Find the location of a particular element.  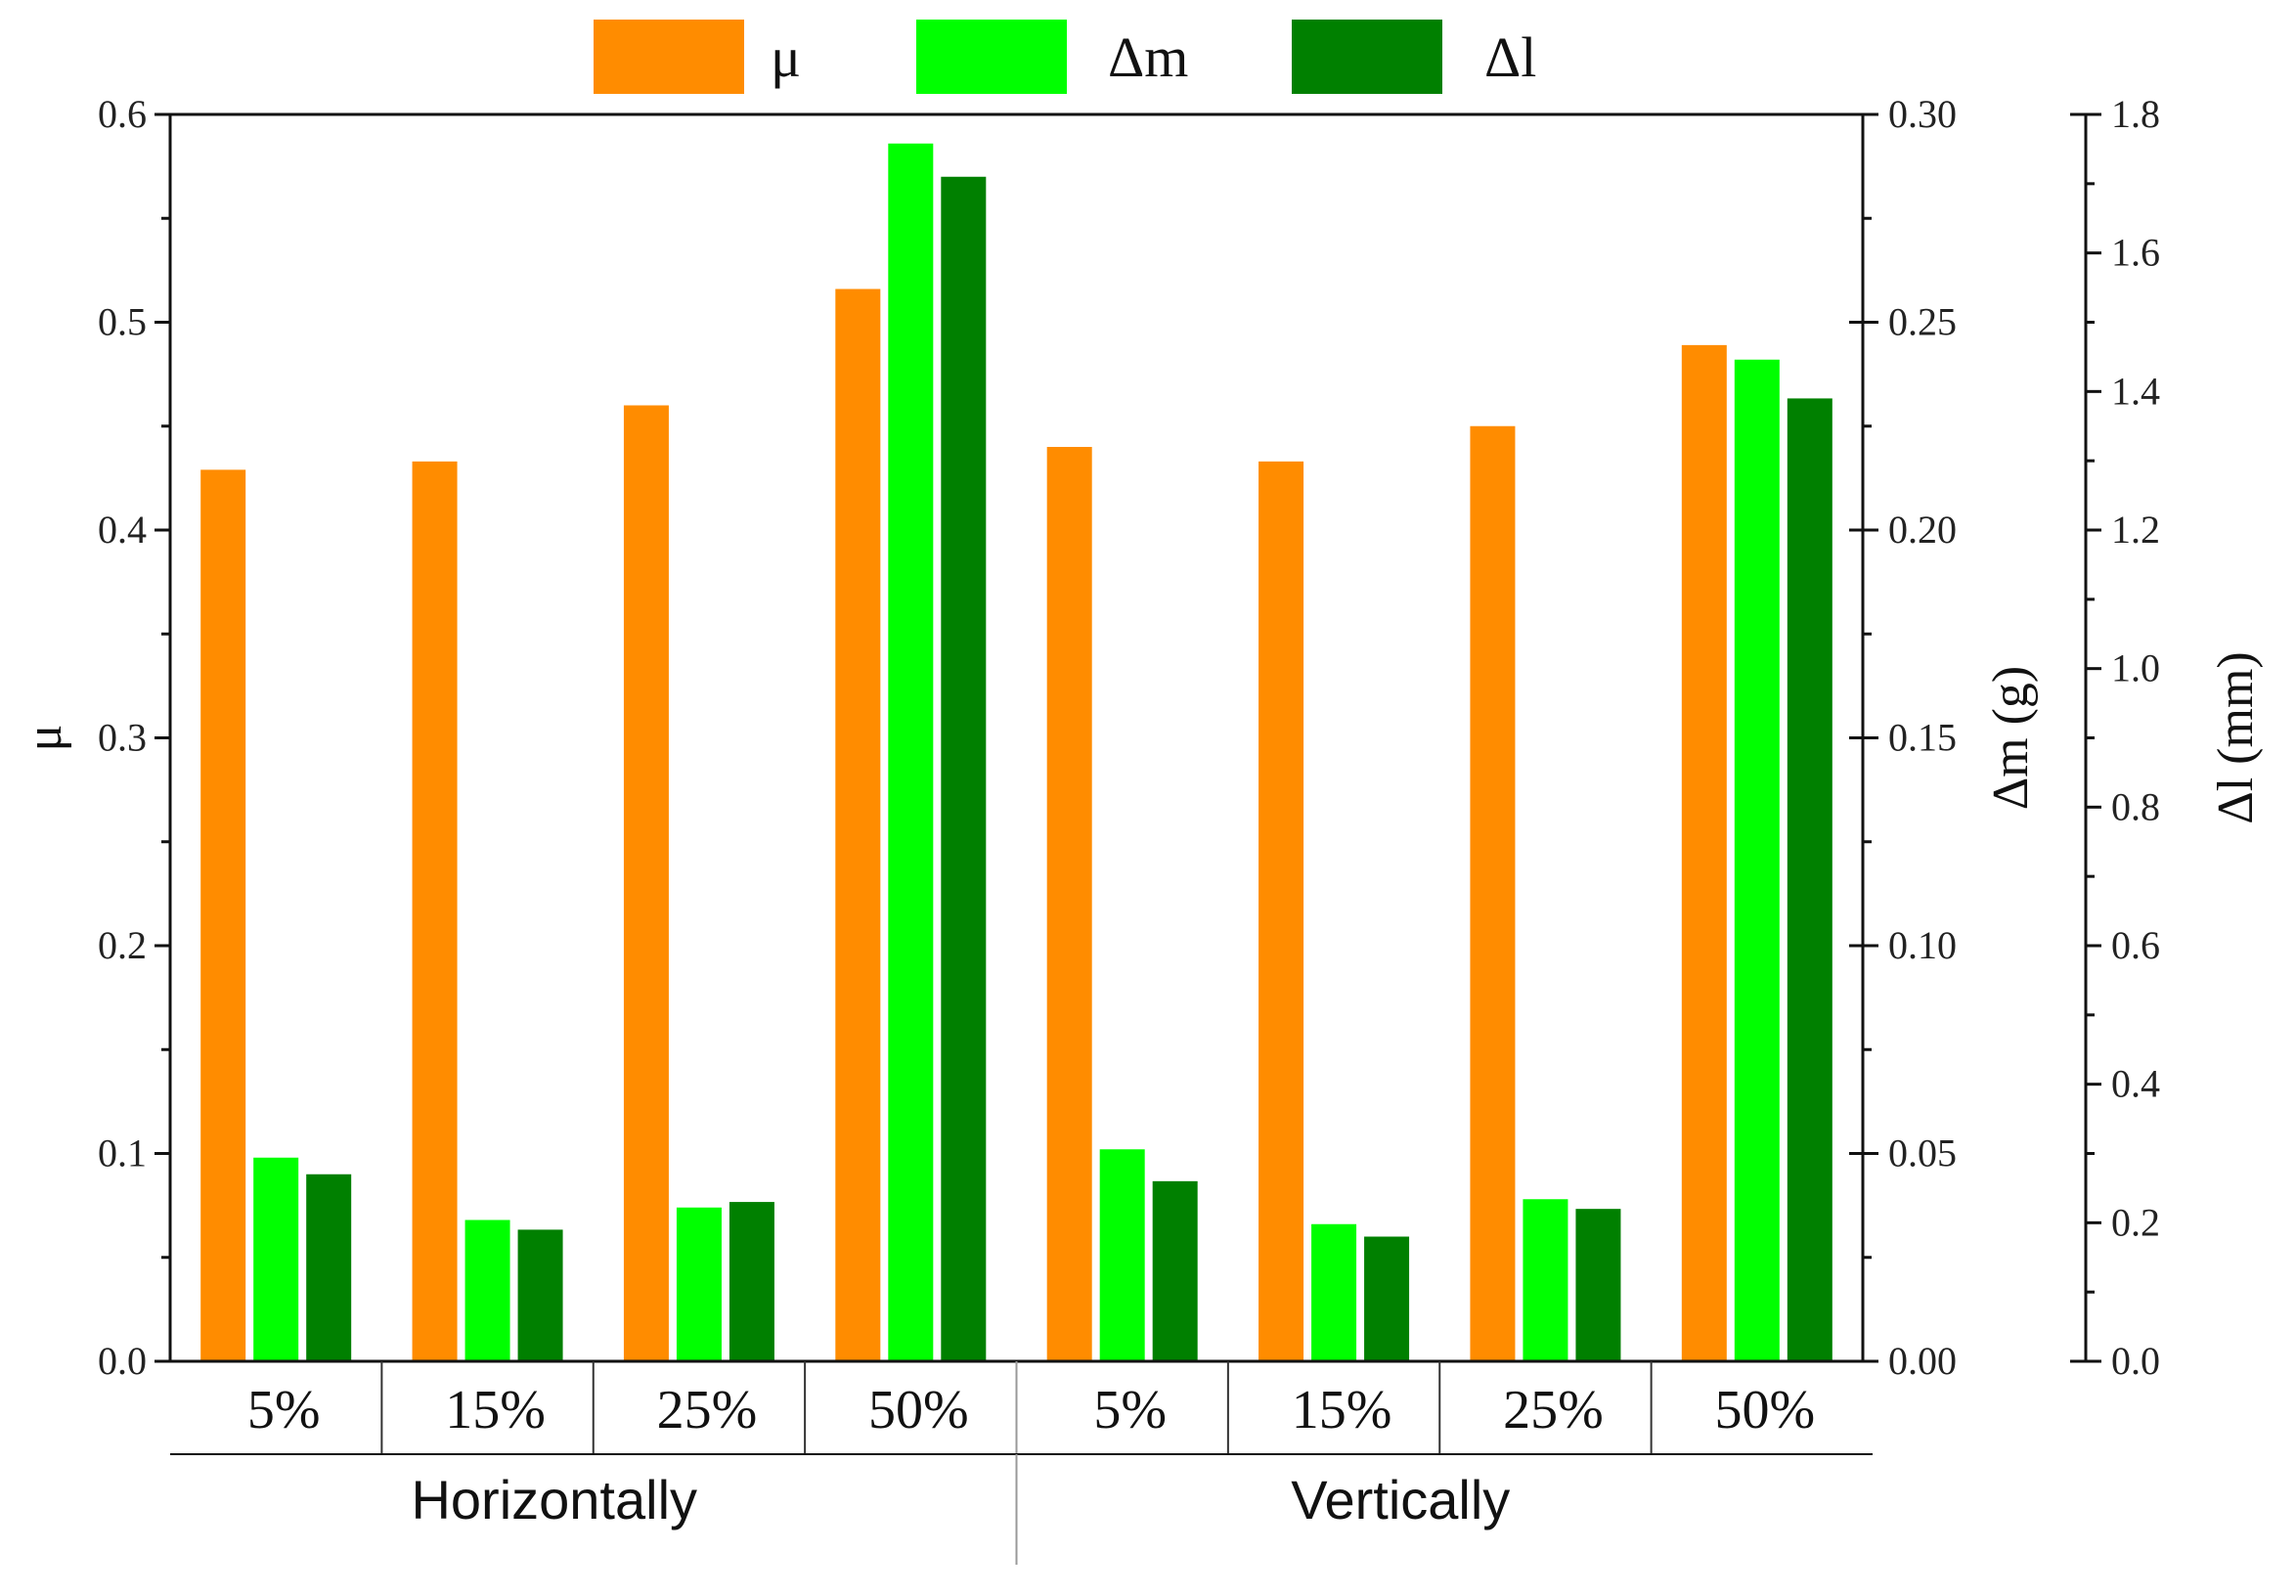

y-left-tick-label: 0.6 is located at coordinates (122, 114).